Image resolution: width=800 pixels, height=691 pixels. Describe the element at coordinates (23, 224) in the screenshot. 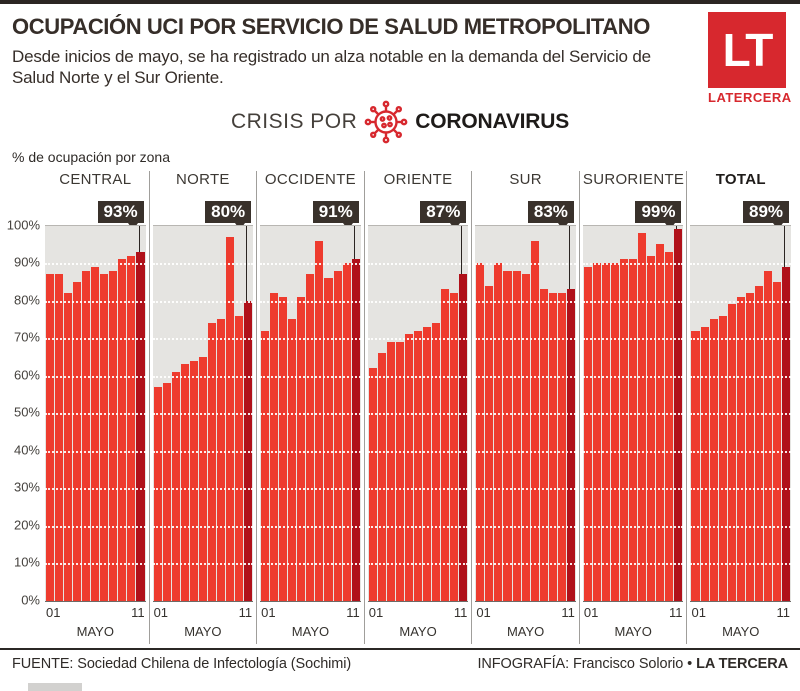

I see `y-tick-label: 100%` at that location.